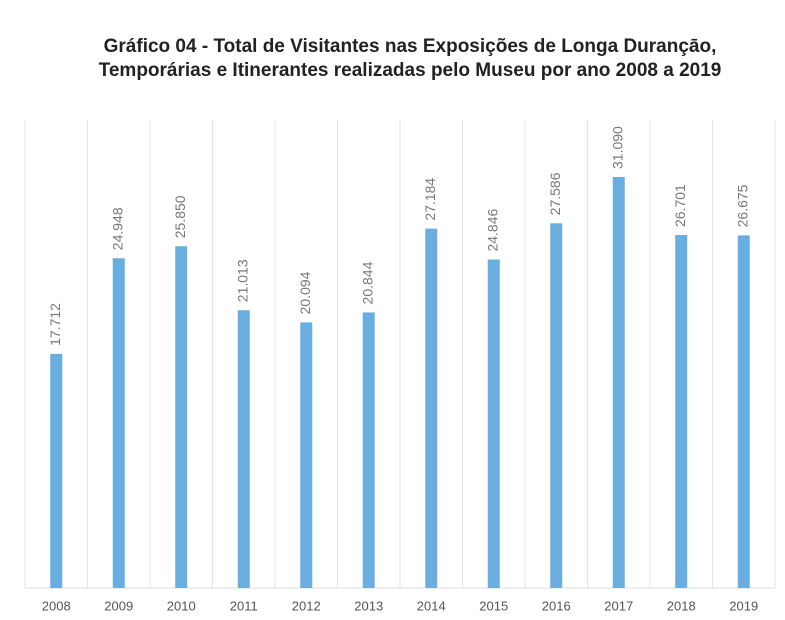 The width and height of the screenshot is (785, 620). Describe the element at coordinates (244, 605) in the screenshot. I see `x-tick-label: 2011` at that location.